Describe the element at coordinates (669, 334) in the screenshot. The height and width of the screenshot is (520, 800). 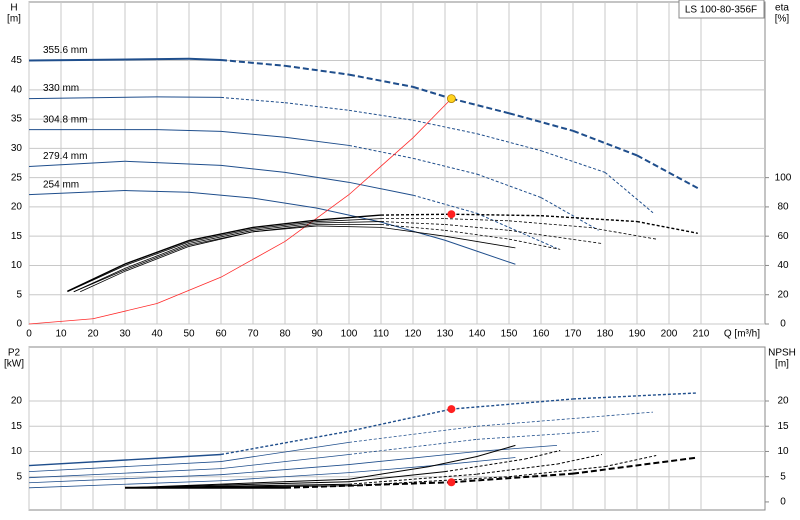
I see `x-tick-label: 200` at that location.